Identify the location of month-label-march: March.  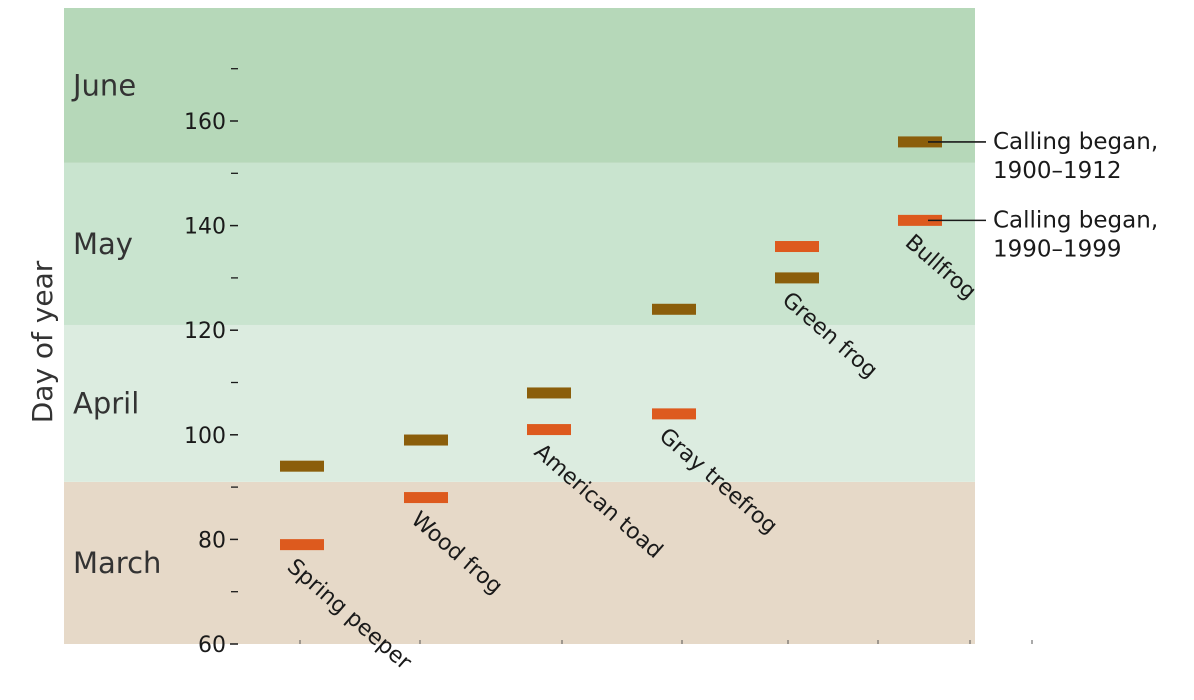
(117, 563).